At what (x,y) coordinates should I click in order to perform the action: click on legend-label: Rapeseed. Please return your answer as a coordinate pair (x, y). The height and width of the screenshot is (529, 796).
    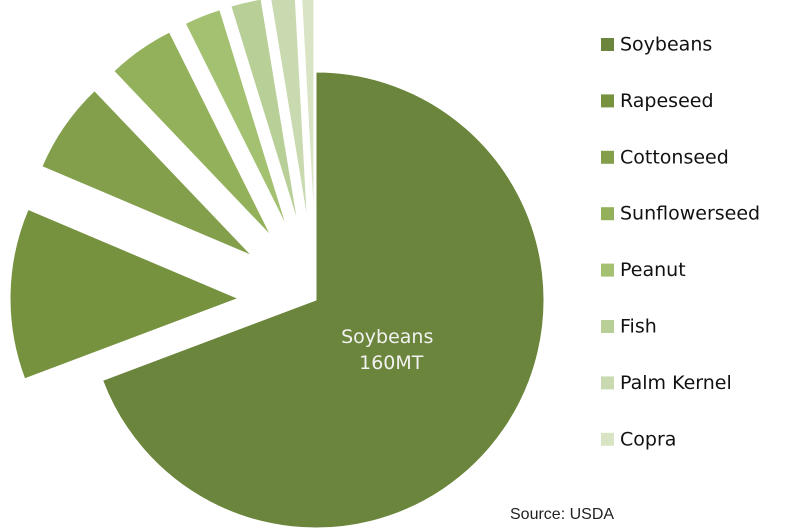
    Looking at the image, I should click on (667, 101).